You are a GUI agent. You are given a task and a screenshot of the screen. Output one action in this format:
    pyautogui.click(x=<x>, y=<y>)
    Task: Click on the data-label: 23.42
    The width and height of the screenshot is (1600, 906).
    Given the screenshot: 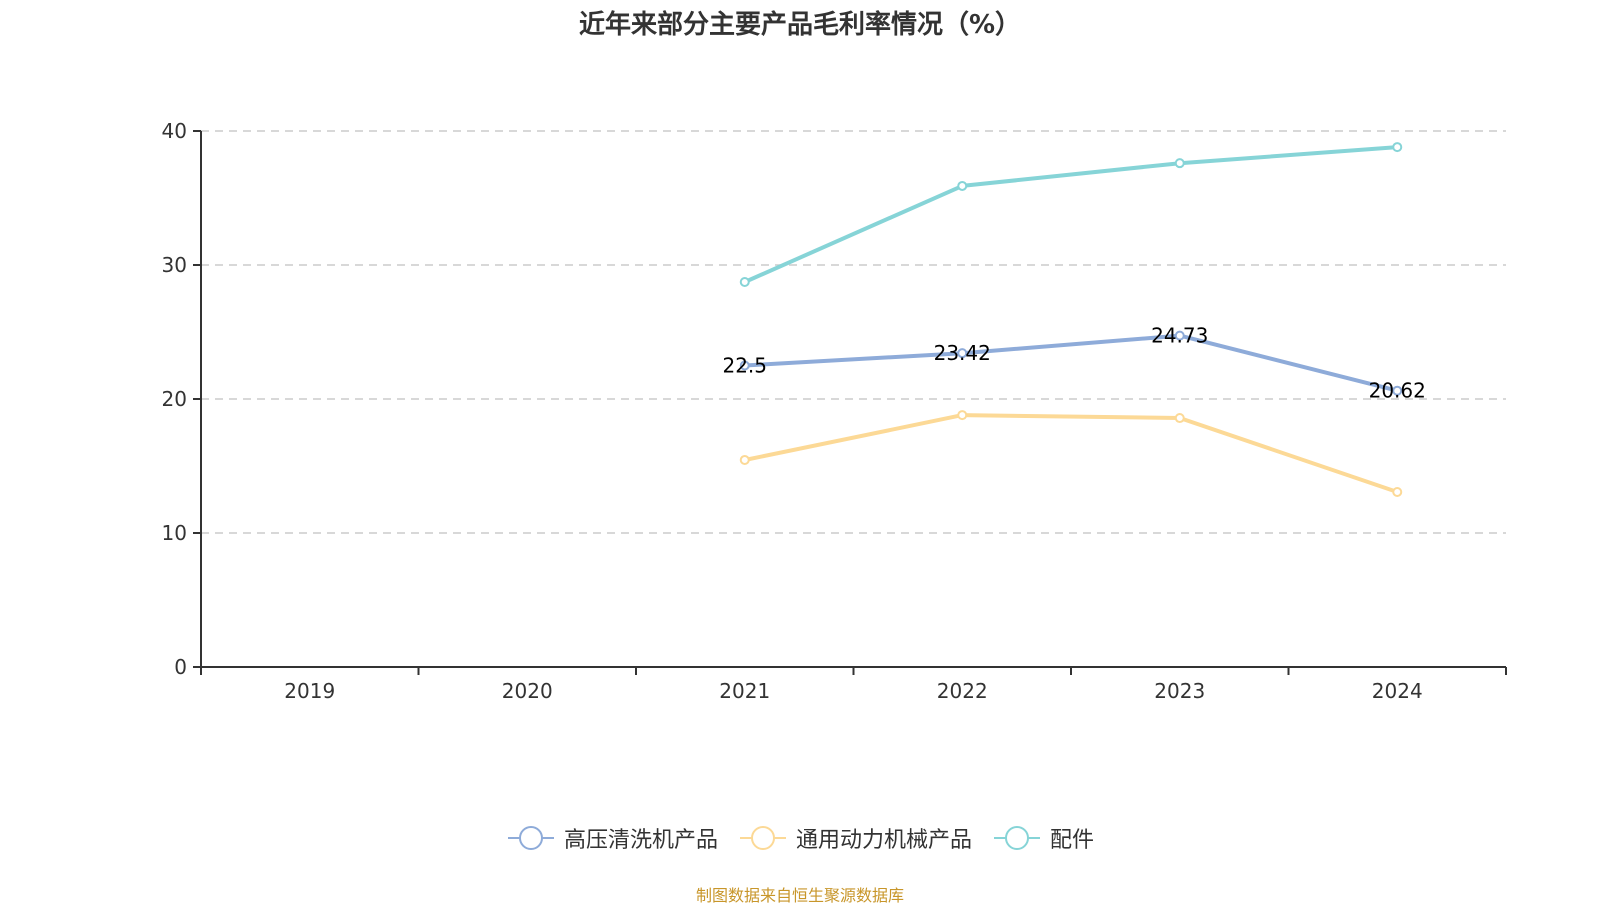 What is the action you would take?
    pyautogui.click(x=962, y=353)
    